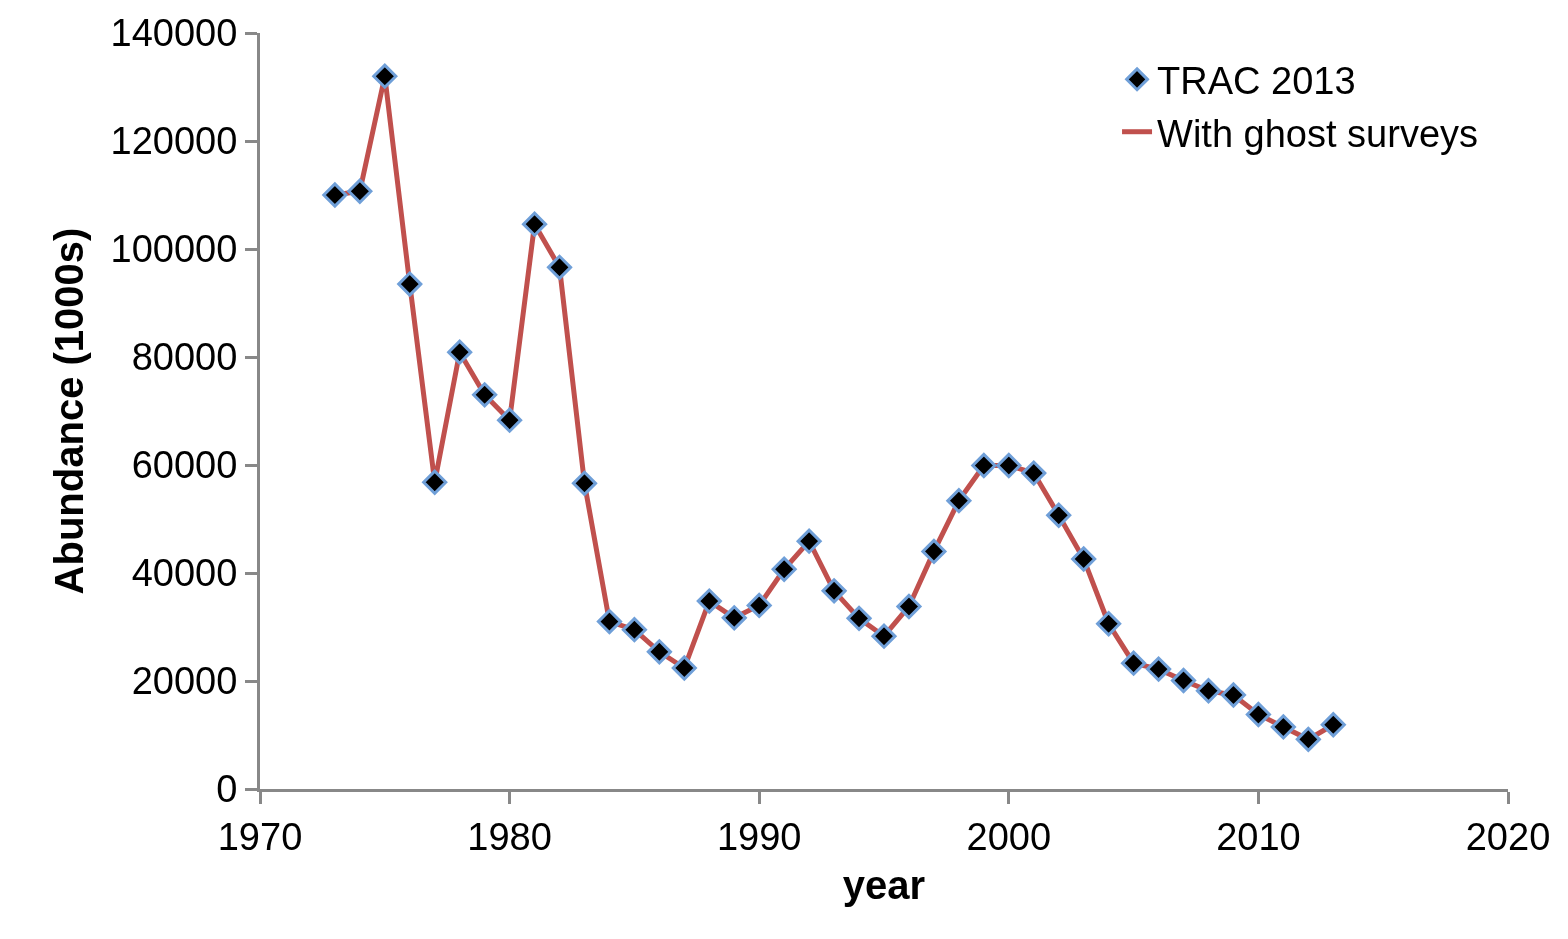 The width and height of the screenshot is (1568, 939). I want to click on y-axis-title: Abundance (1000s), so click(69, 411).